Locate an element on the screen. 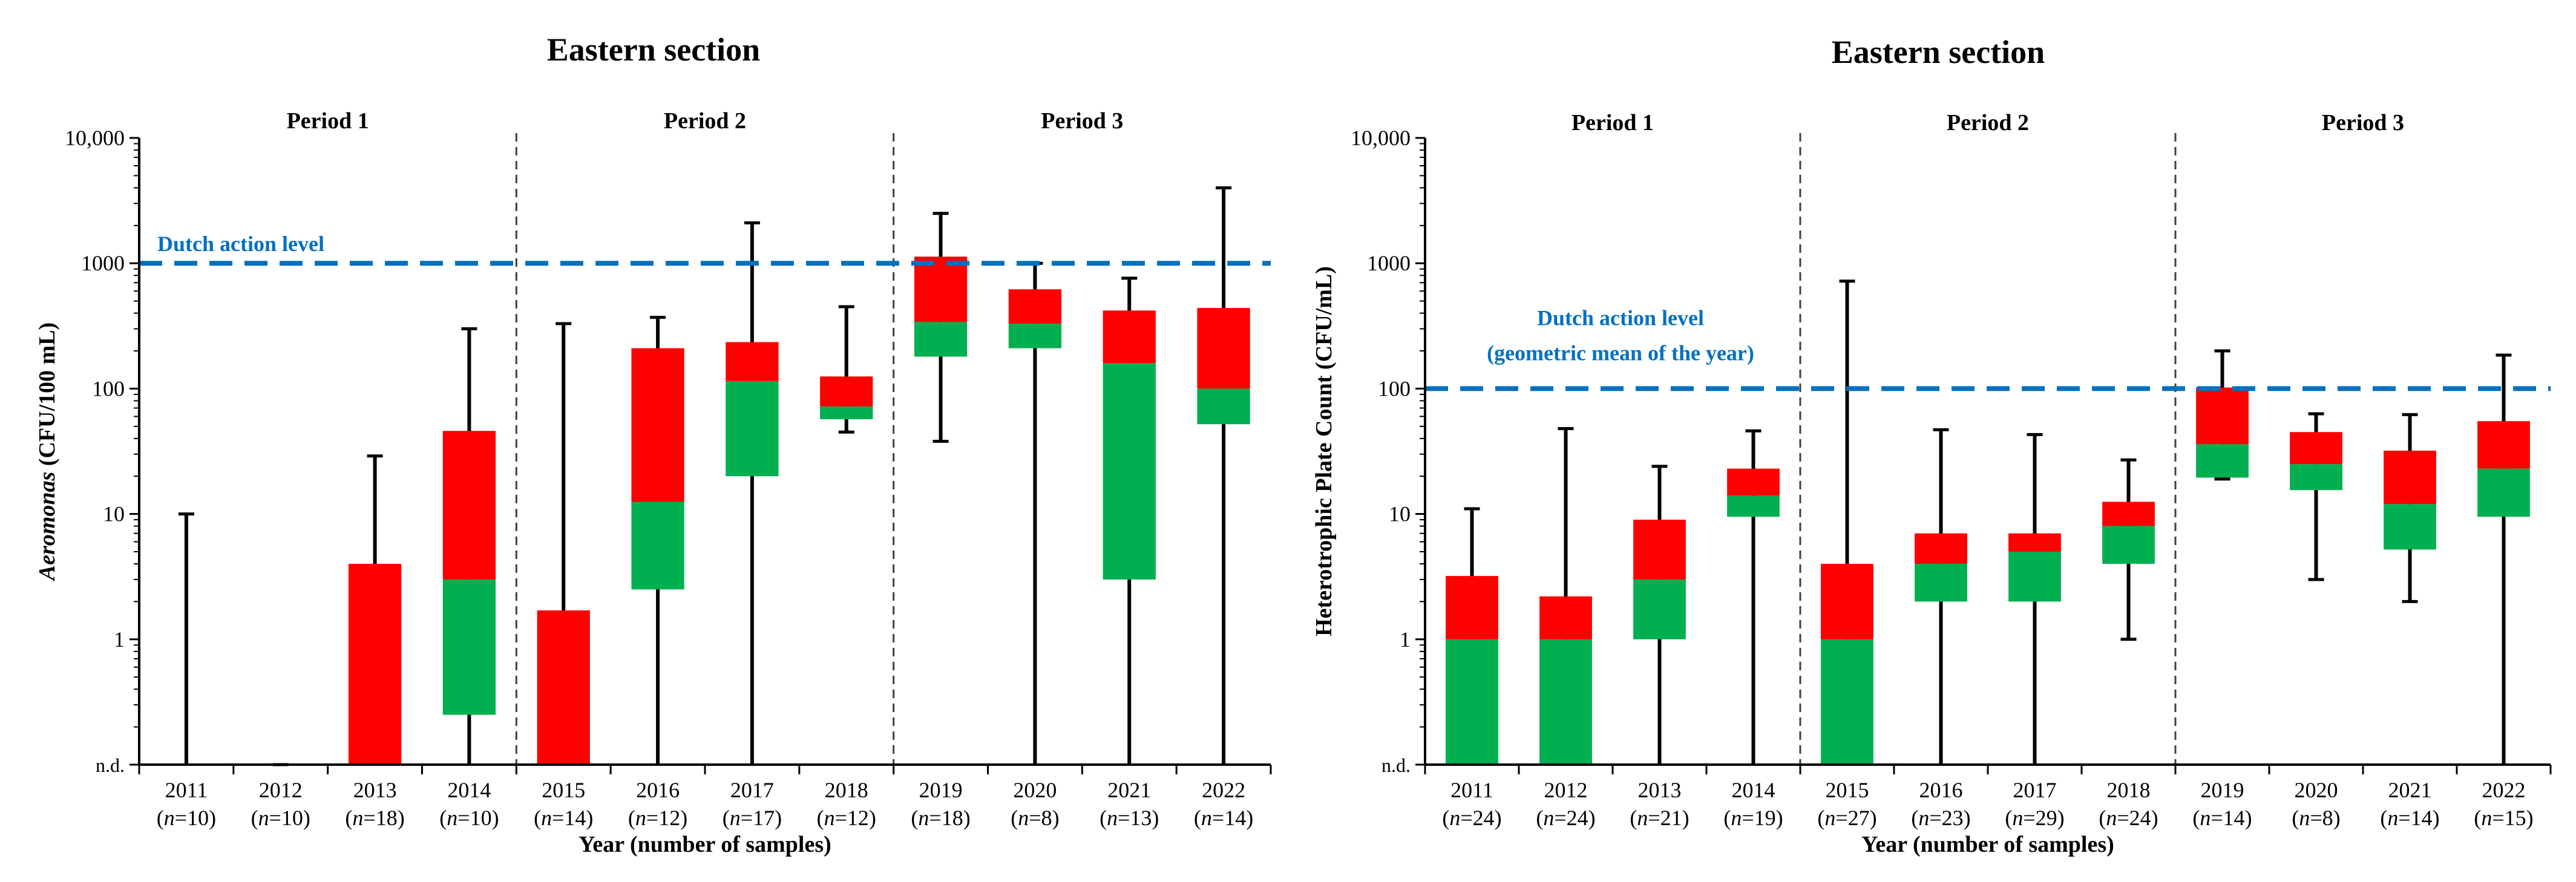  box-2011 is located at coordinates (1472, 636).